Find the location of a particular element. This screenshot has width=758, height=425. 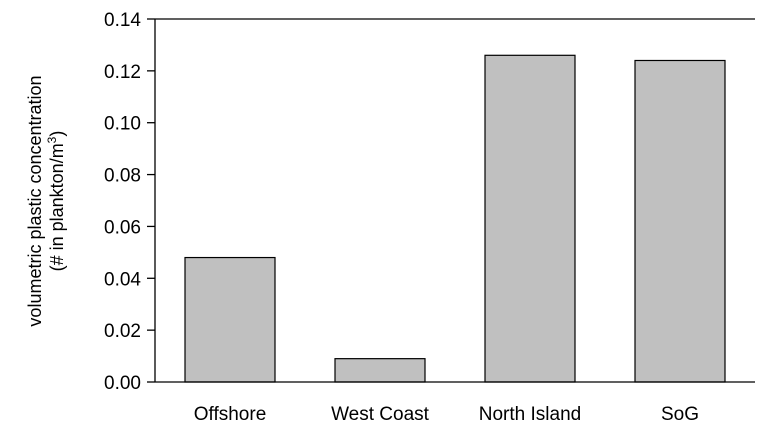

x-tick-label: SoG is located at coordinates (680, 414).